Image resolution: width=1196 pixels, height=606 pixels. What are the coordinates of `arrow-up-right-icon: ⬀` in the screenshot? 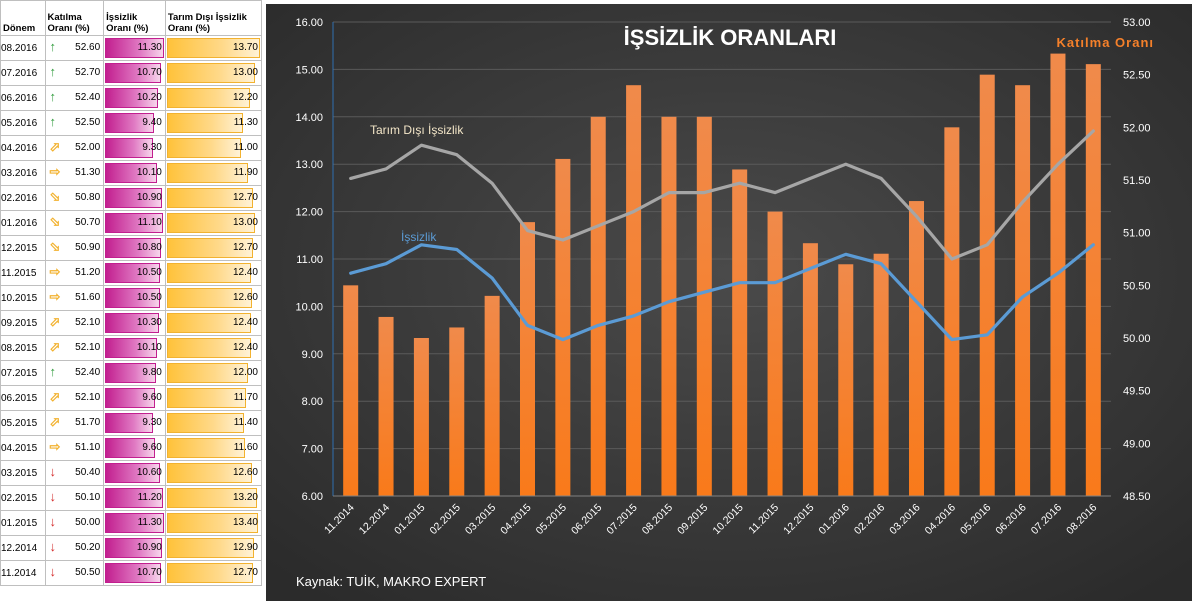 It's located at (55, 396).